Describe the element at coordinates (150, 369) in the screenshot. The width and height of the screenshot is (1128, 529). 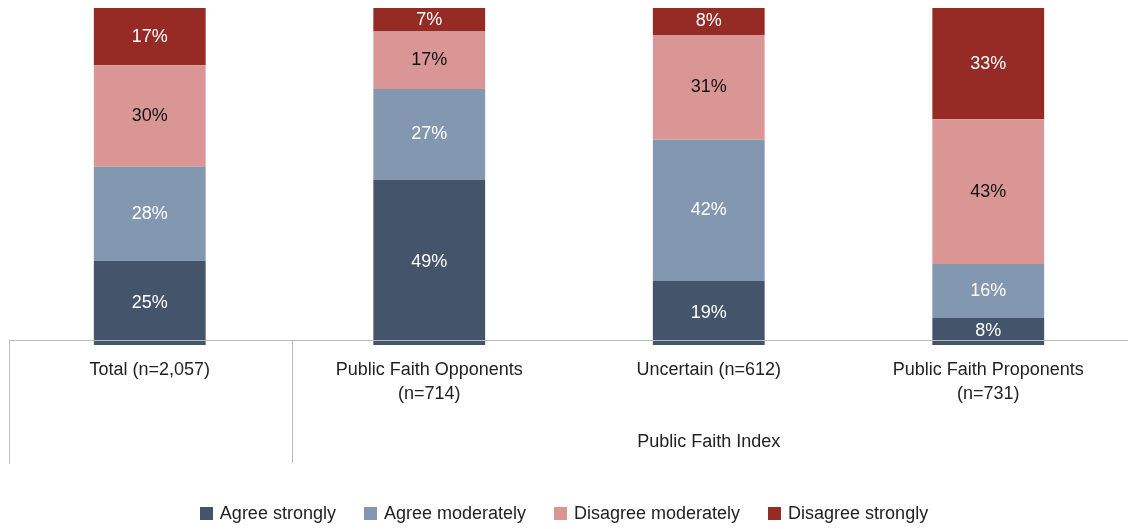
I see `x-tick-label: Total (n=2,057)` at that location.